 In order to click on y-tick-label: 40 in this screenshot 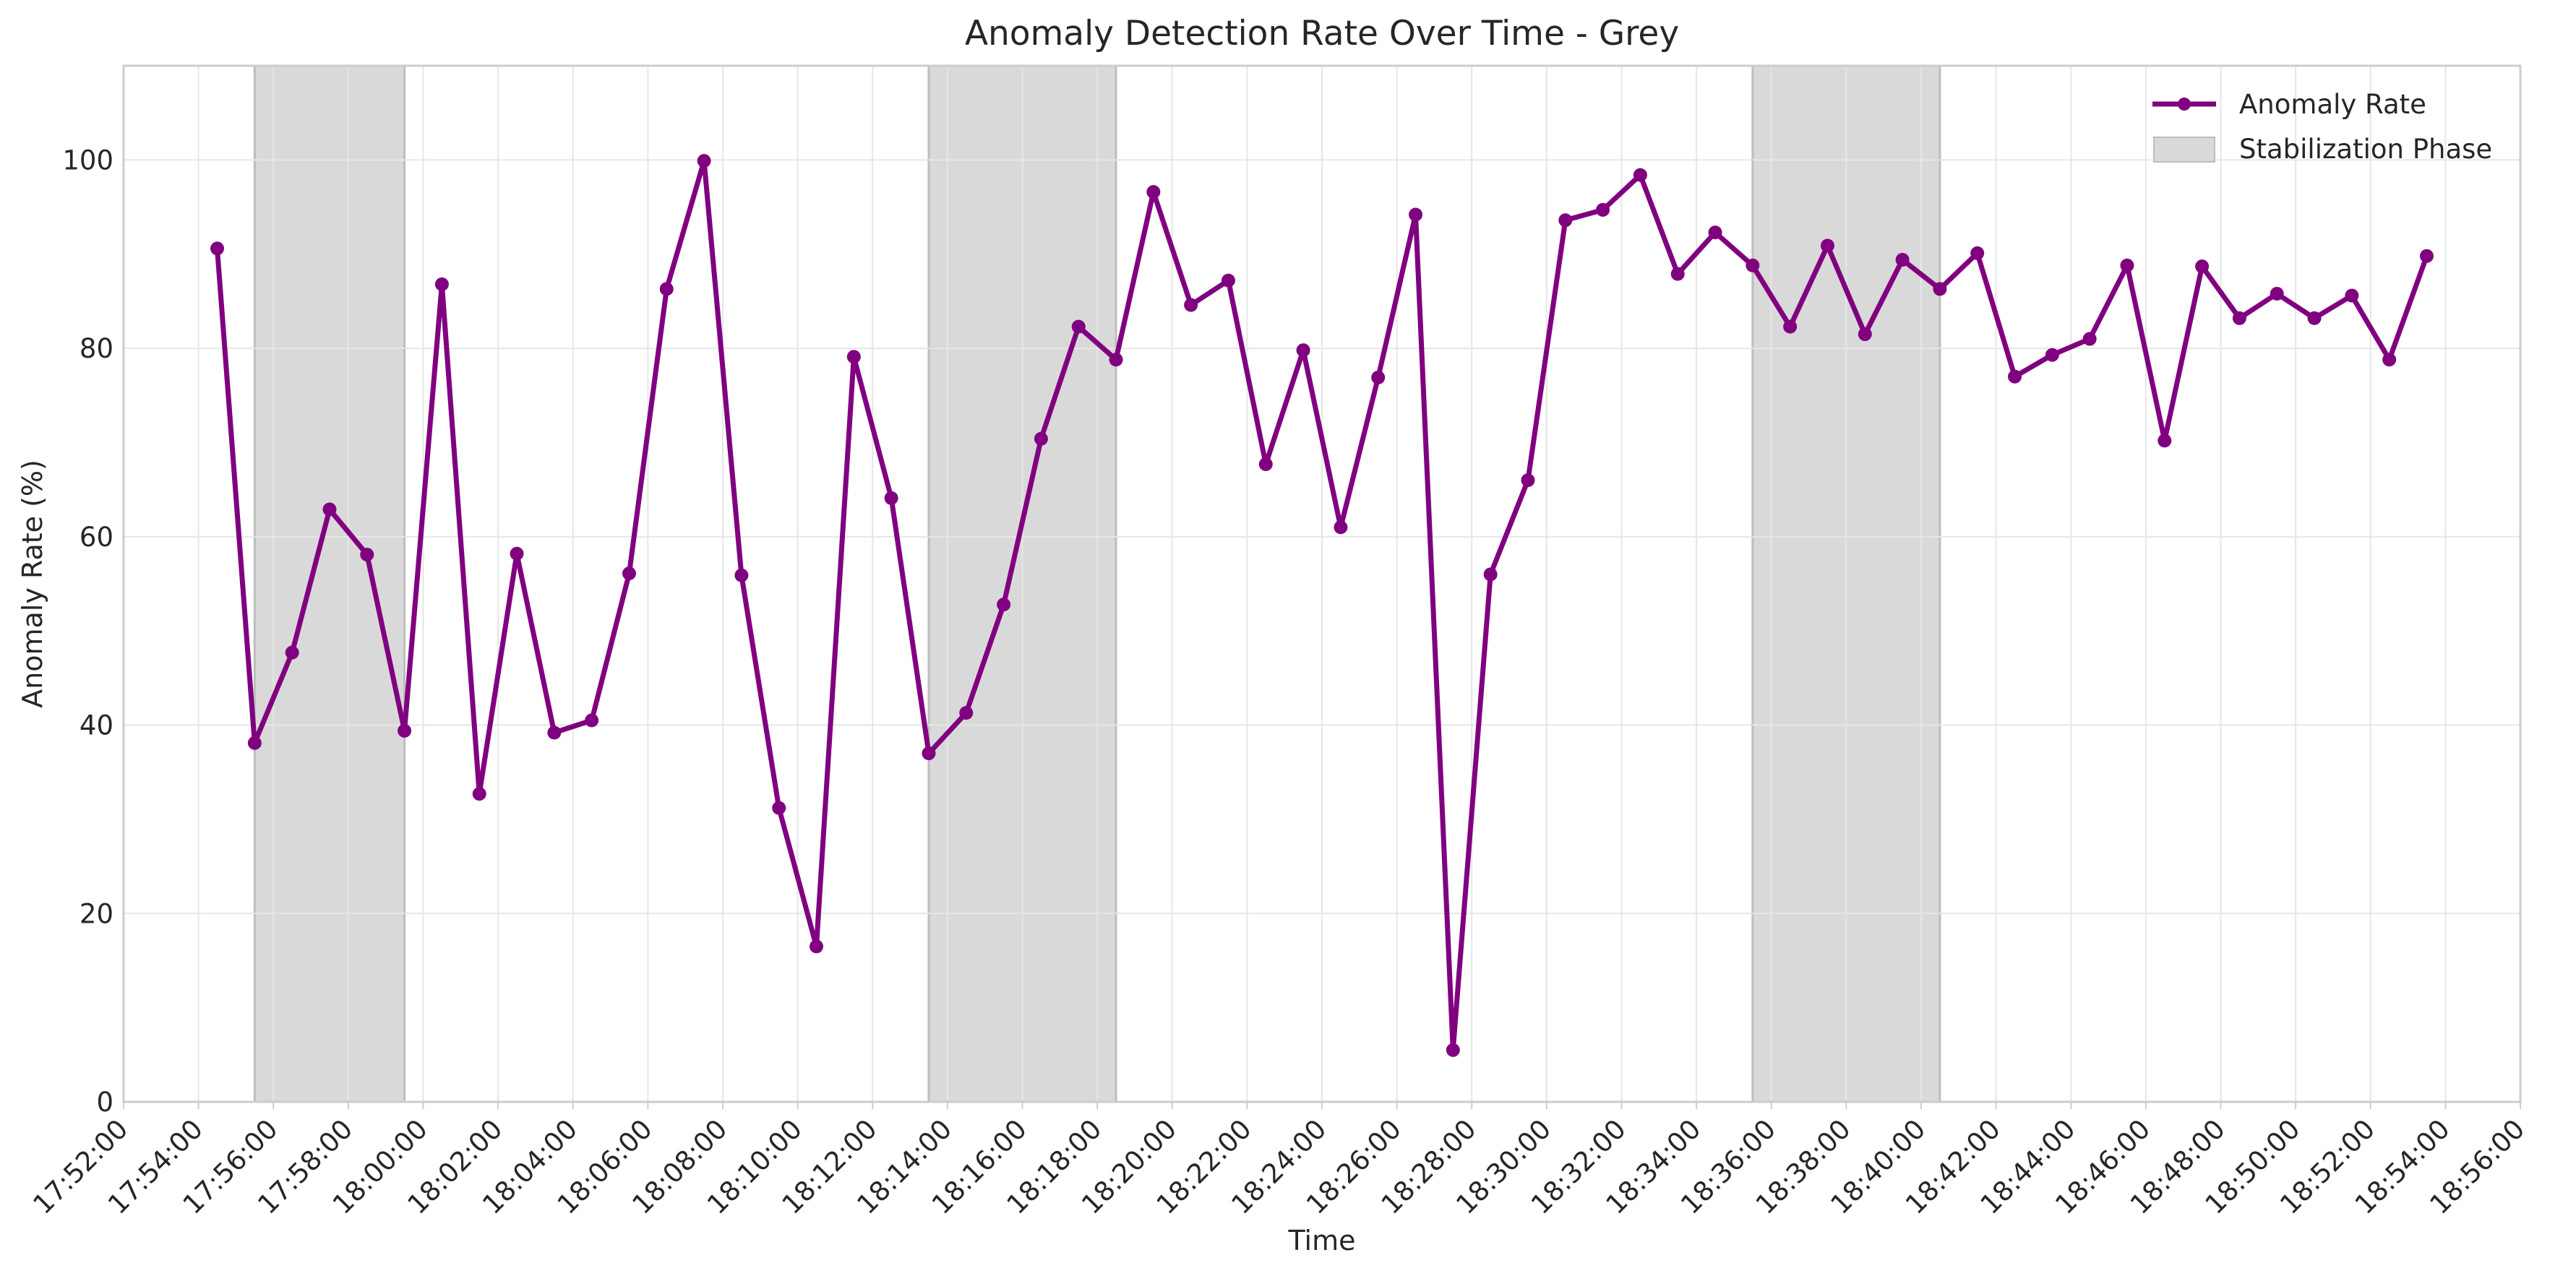, I will do `click(97, 725)`.